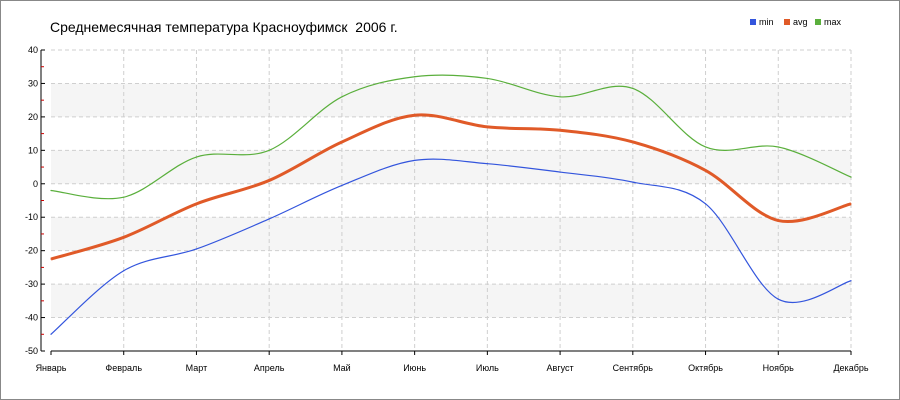 The image size is (900, 400). I want to click on legend-item-max: max, so click(828, 22).